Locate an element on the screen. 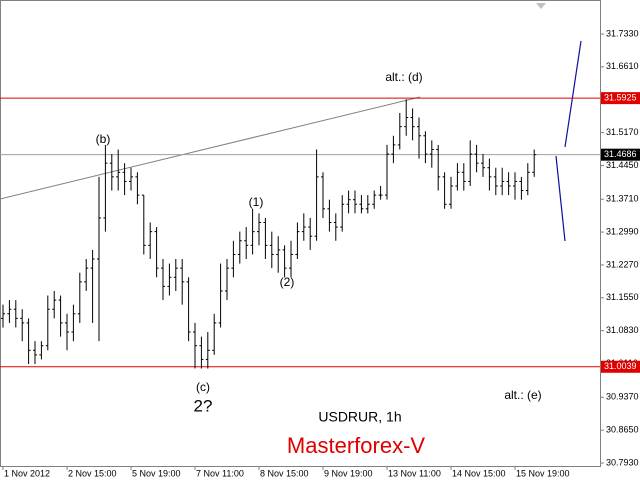  y-tick-label: 30.7930 is located at coordinates (622, 462).